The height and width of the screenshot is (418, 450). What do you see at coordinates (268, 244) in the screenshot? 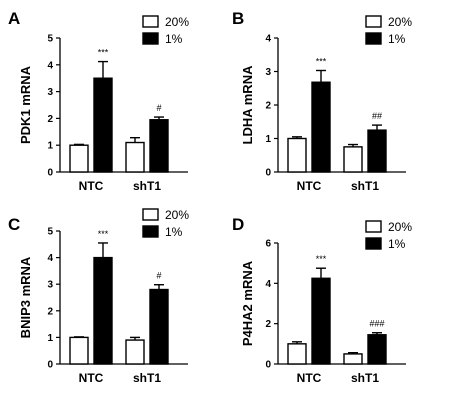
I see `y-tick-label: 6` at bounding box center [268, 244].